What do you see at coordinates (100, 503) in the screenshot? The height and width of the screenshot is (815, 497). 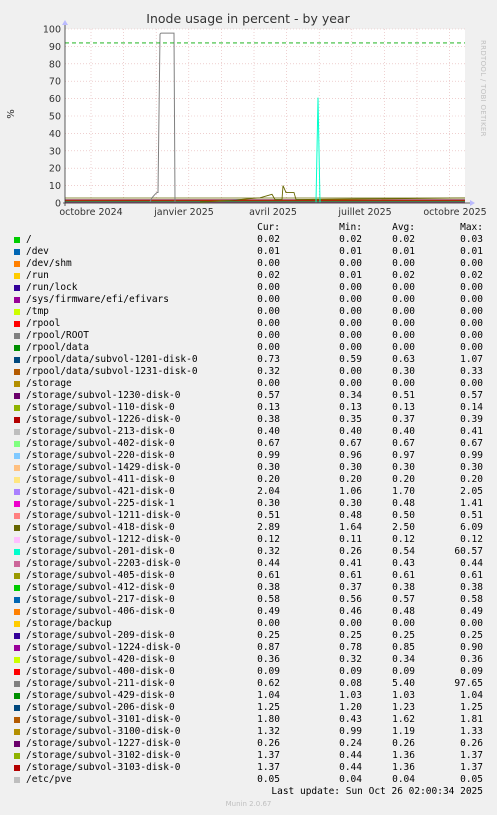 I see `legend-series-name: /storage/subvol-225-disk-1` at bounding box center [100, 503].